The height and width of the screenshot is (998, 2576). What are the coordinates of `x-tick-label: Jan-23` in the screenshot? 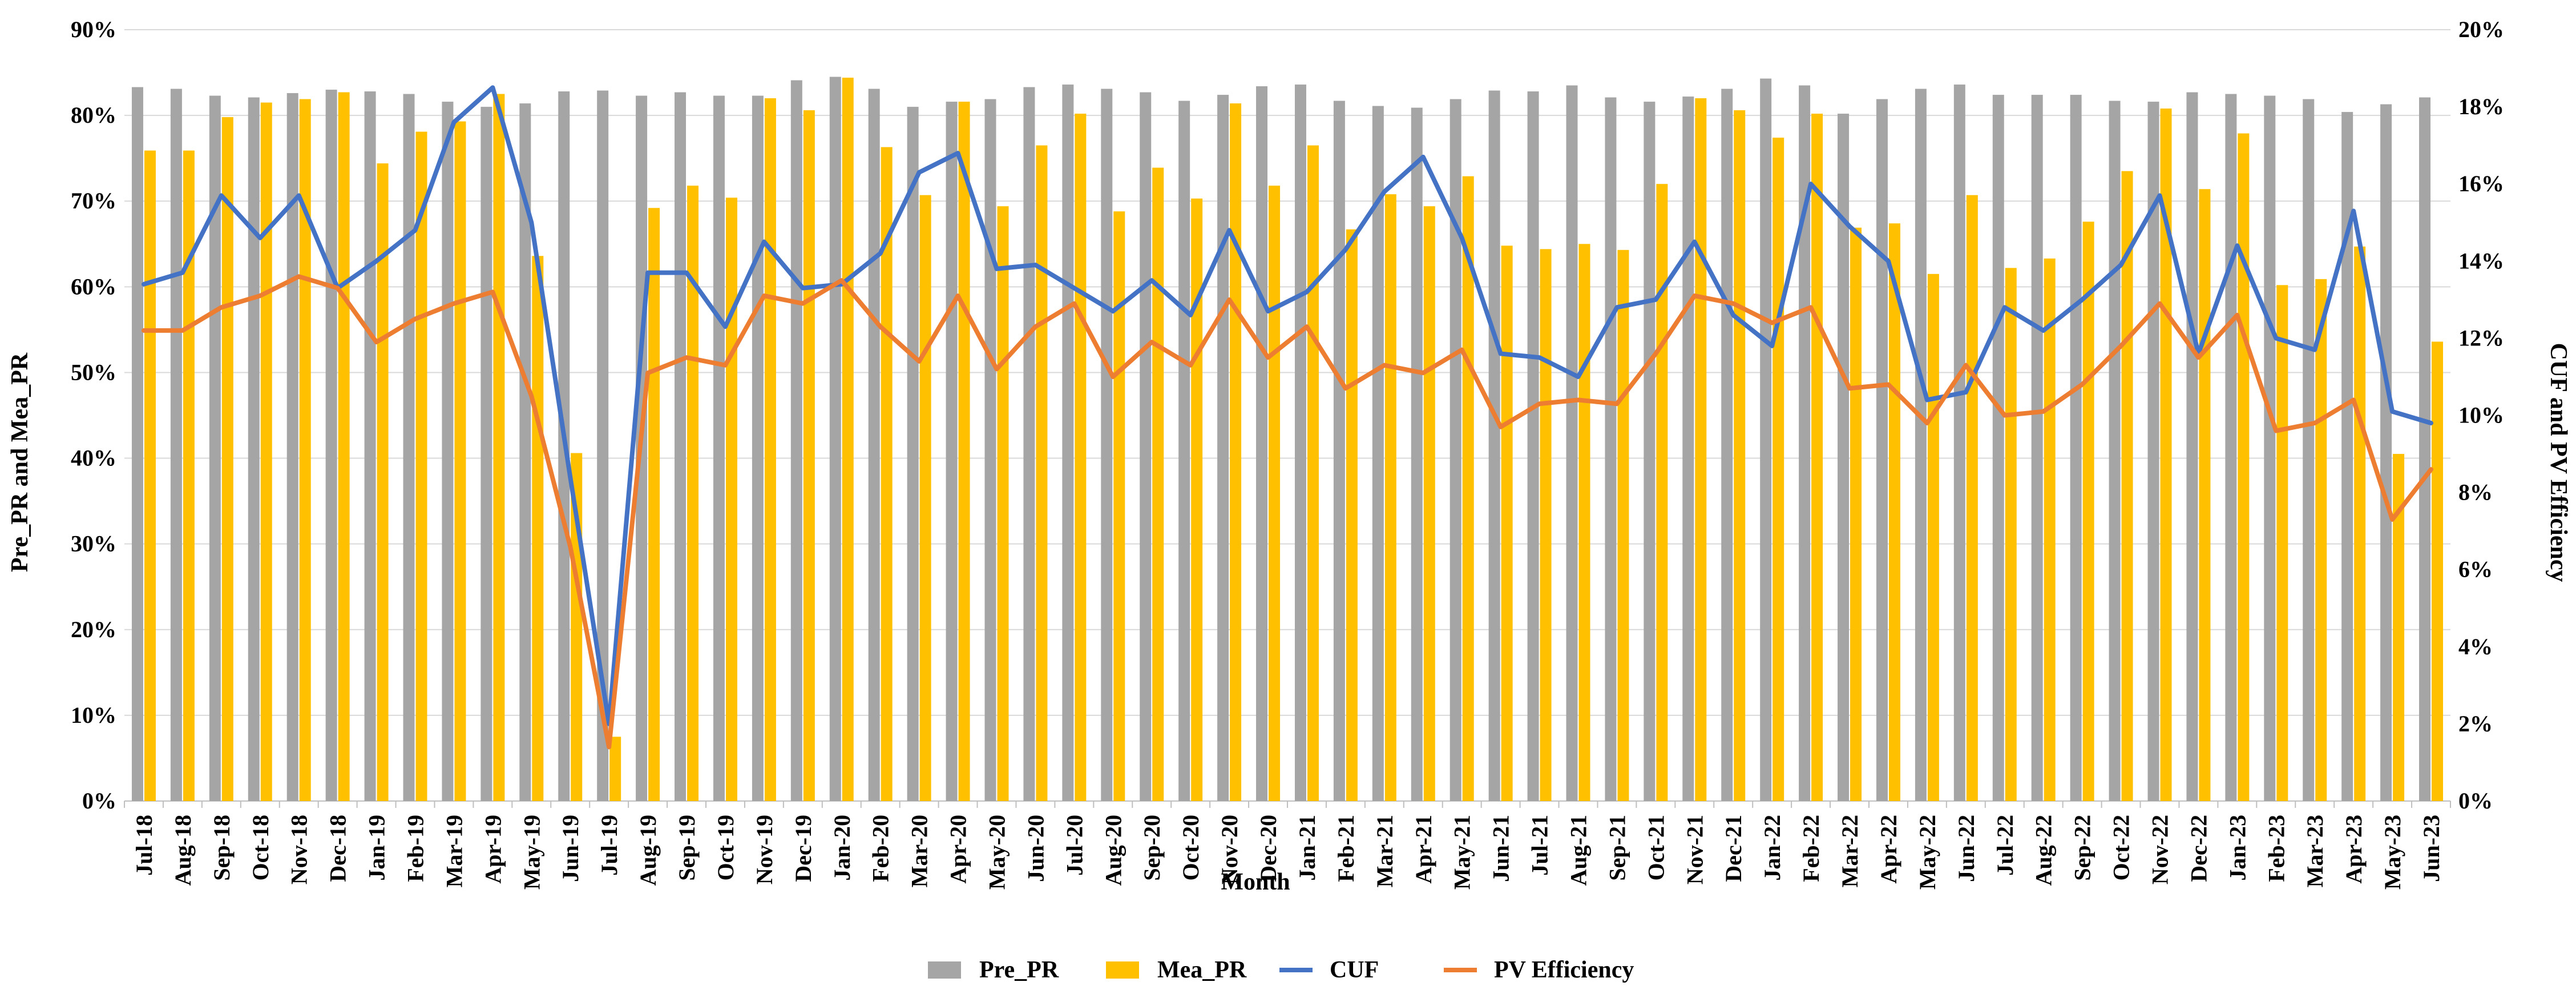 It's located at (2237, 848).